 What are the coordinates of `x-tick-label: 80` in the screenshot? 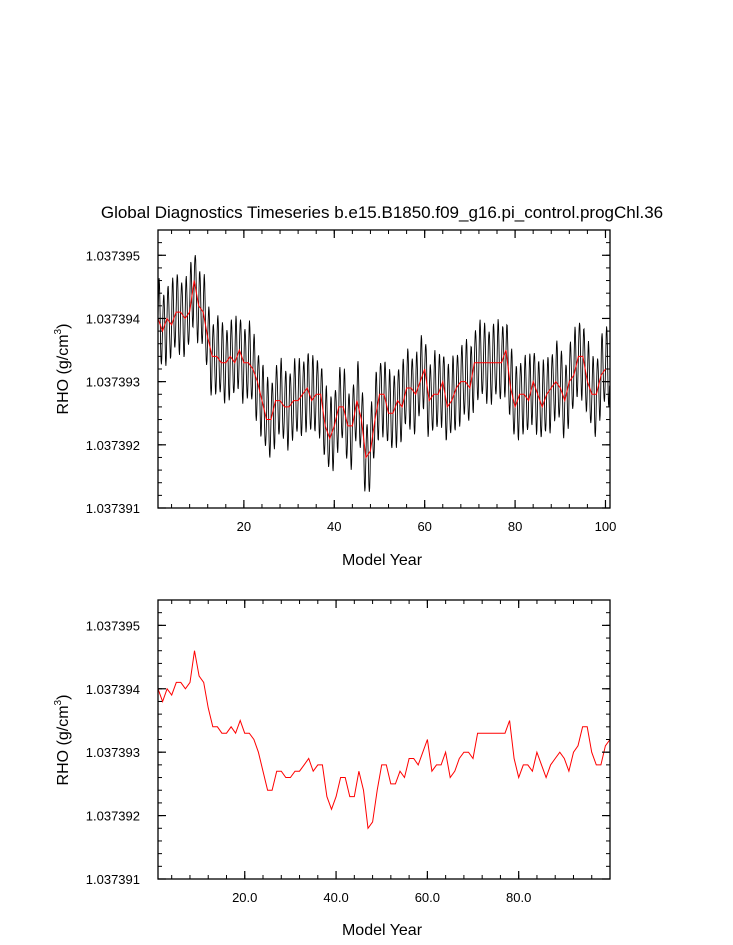 It's located at (515, 526).